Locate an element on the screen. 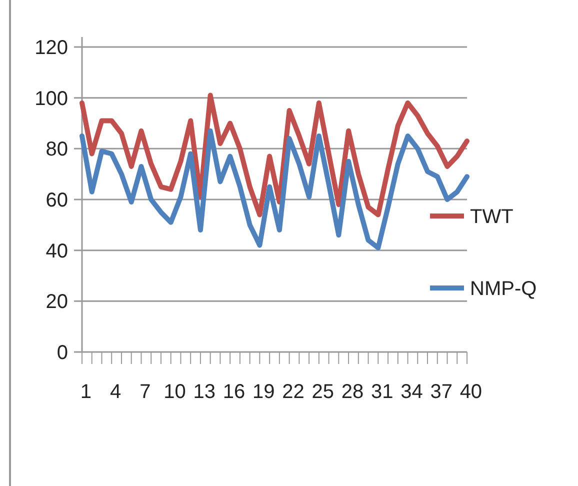 This screenshot has width=578, height=486. y-tick-label: 120 is located at coordinates (51, 48).